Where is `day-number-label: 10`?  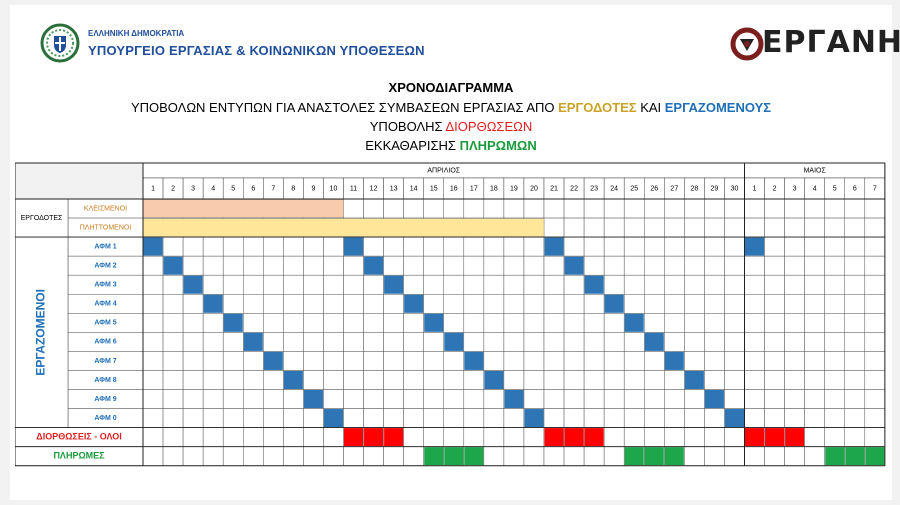
day-number-label: 10 is located at coordinates (334, 188).